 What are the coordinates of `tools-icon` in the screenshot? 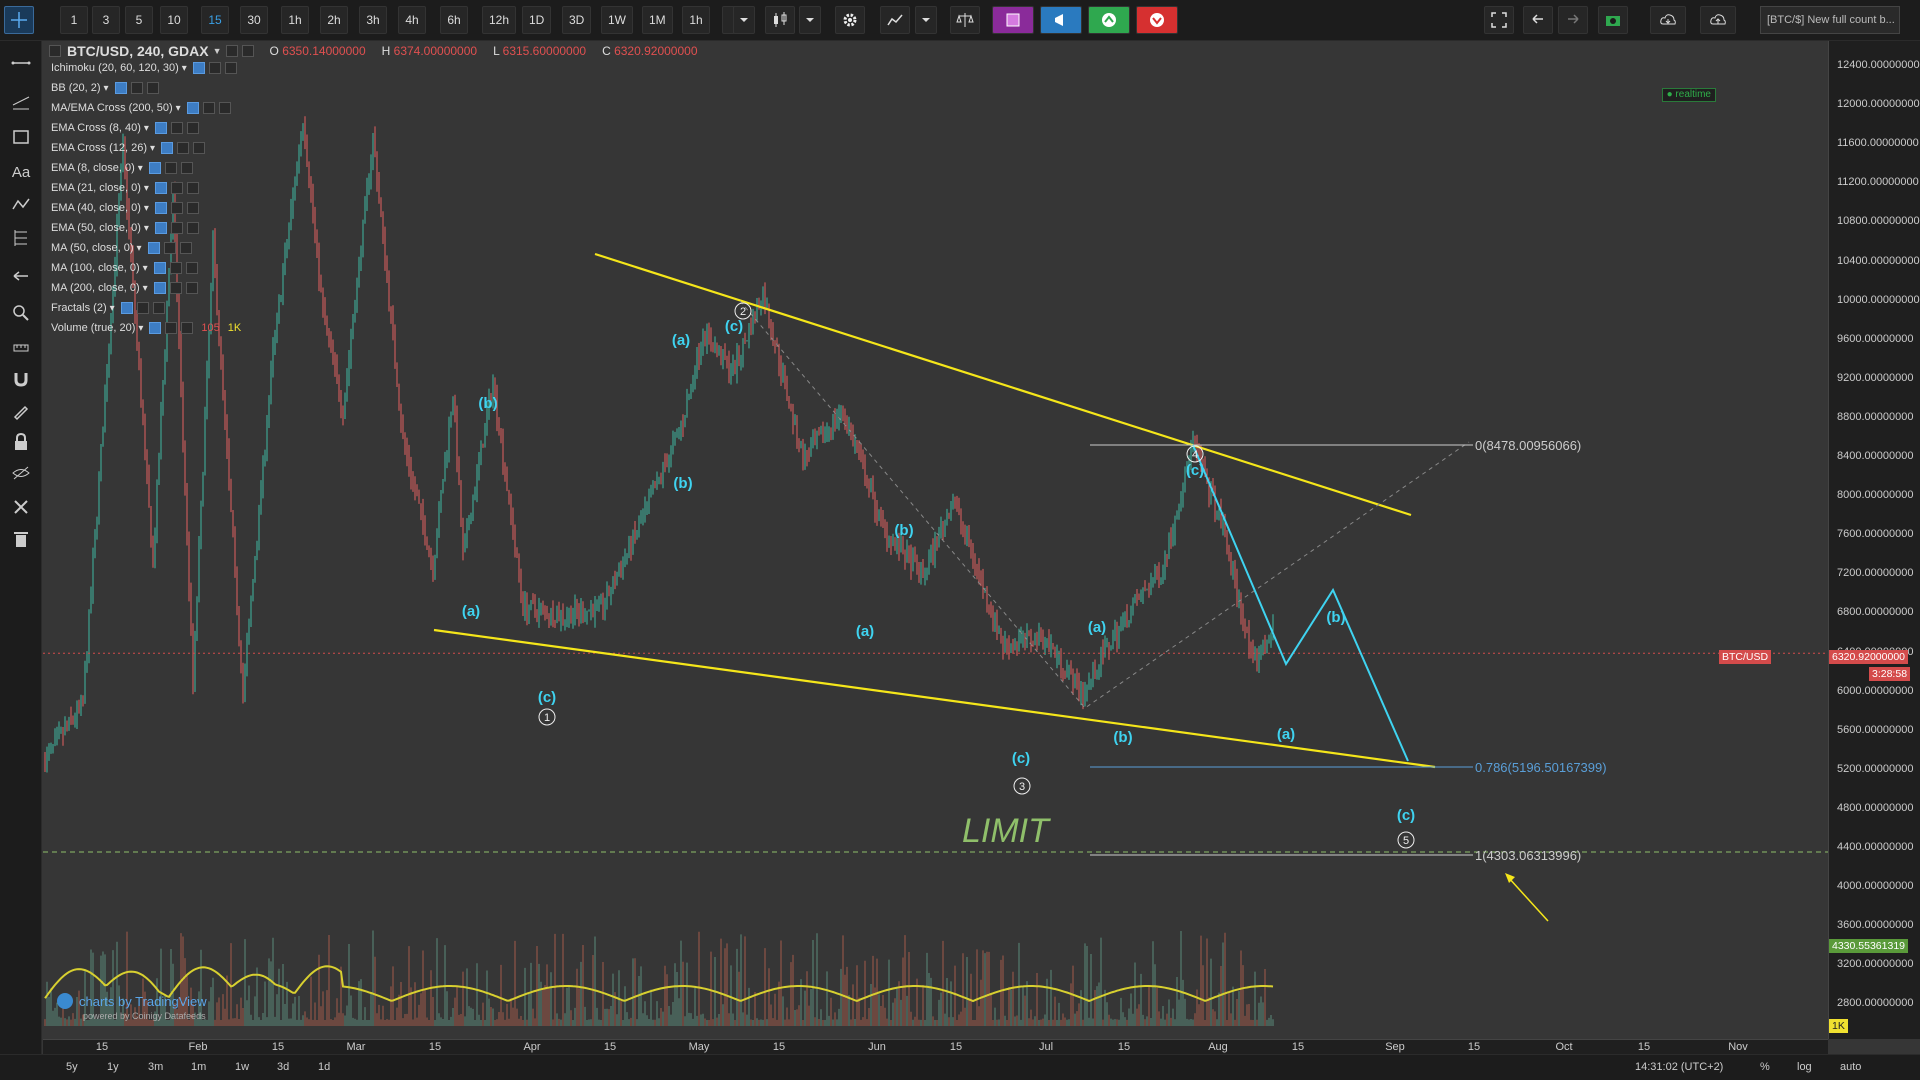 It's located at (21, 507).